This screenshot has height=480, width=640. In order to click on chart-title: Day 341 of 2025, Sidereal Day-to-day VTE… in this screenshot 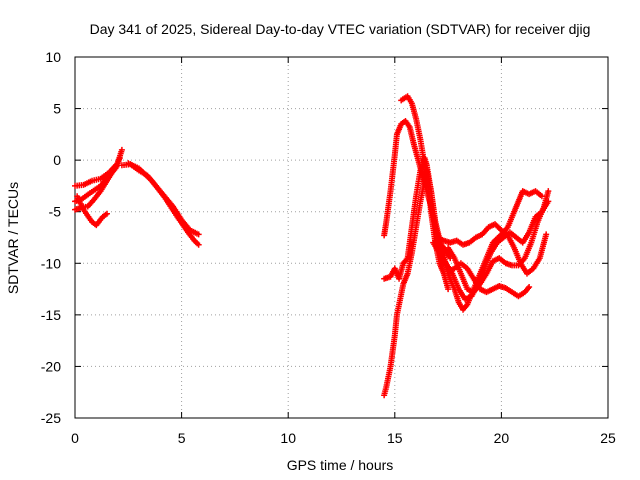, I will do `click(340, 29)`.